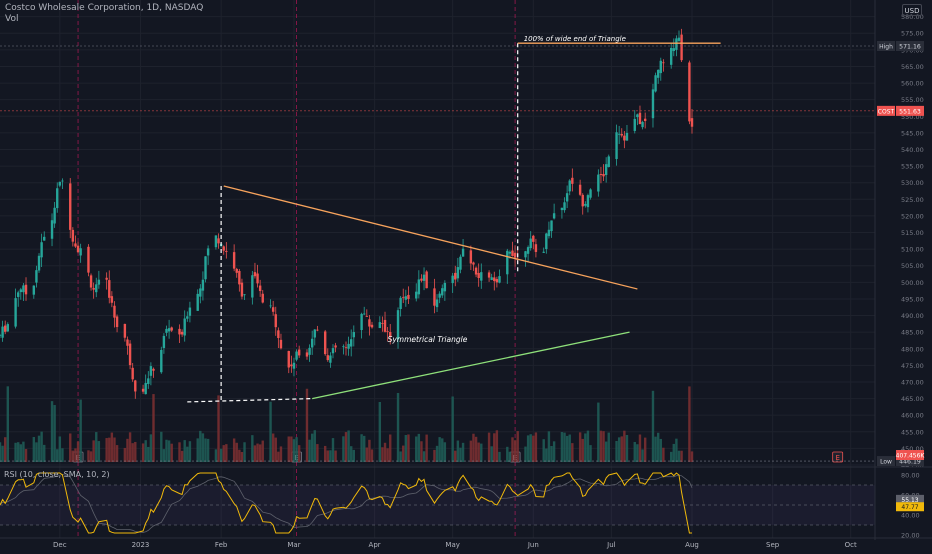 The width and height of the screenshot is (932, 554). What do you see at coordinates (221, 545) in the screenshot?
I see `time-tick-label: Feb` at bounding box center [221, 545].